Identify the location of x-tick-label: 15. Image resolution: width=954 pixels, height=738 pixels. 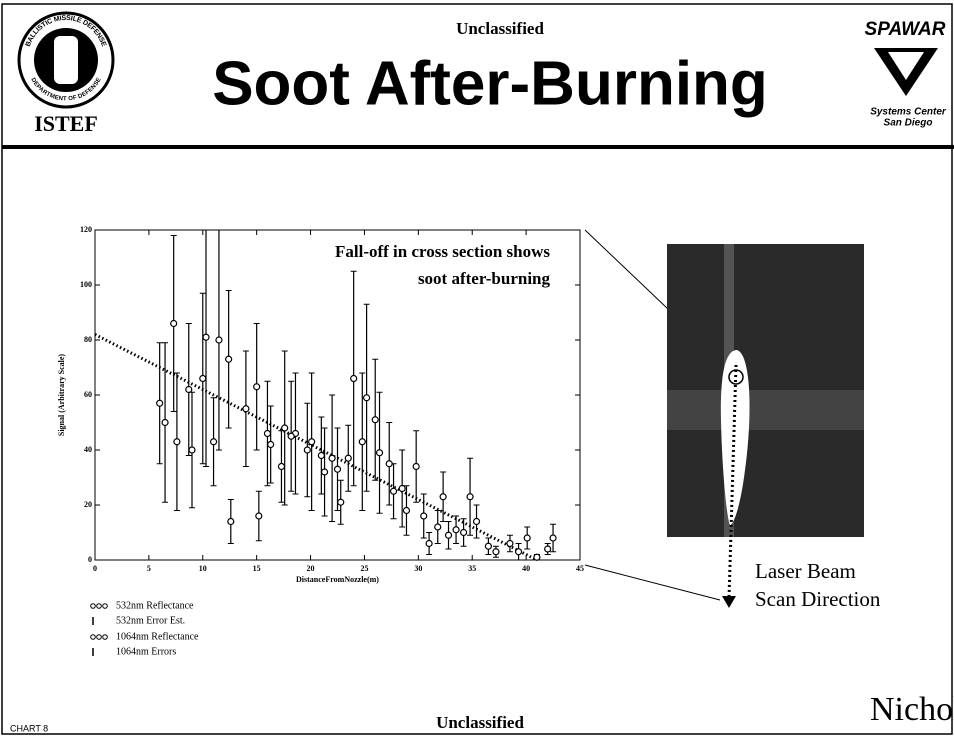
(257, 568).